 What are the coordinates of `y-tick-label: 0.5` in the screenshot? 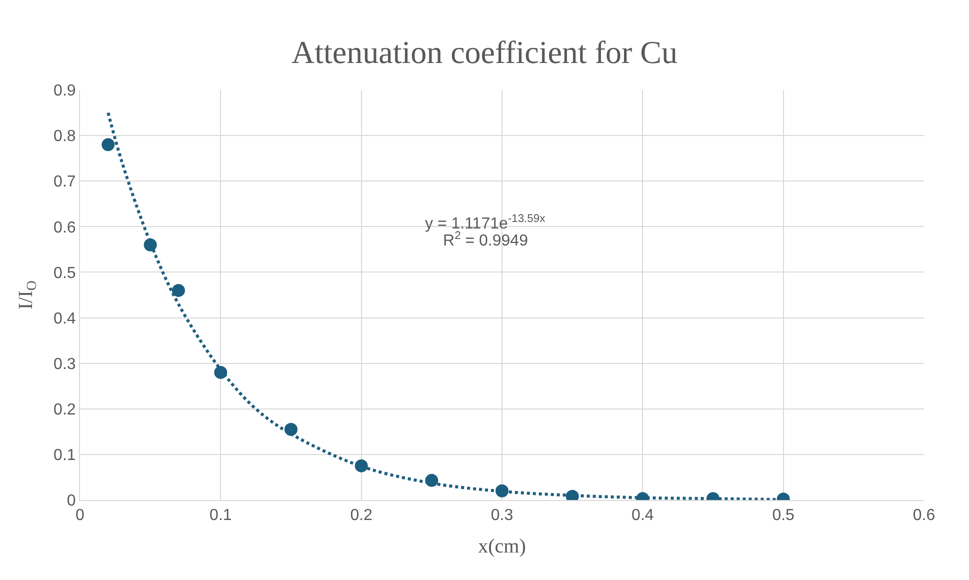 It's located at (65, 273).